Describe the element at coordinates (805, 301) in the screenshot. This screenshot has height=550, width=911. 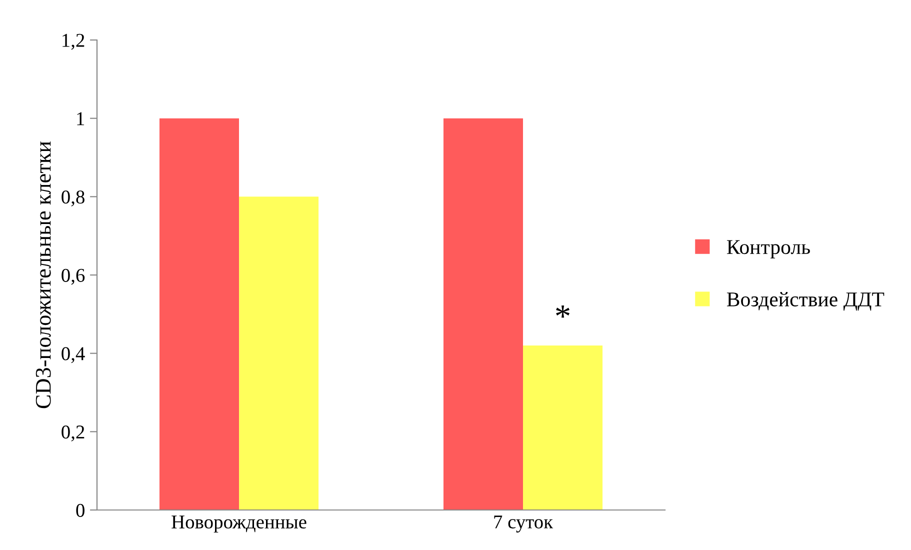
I see `legend-label: Воздействие ДДТ` at that location.